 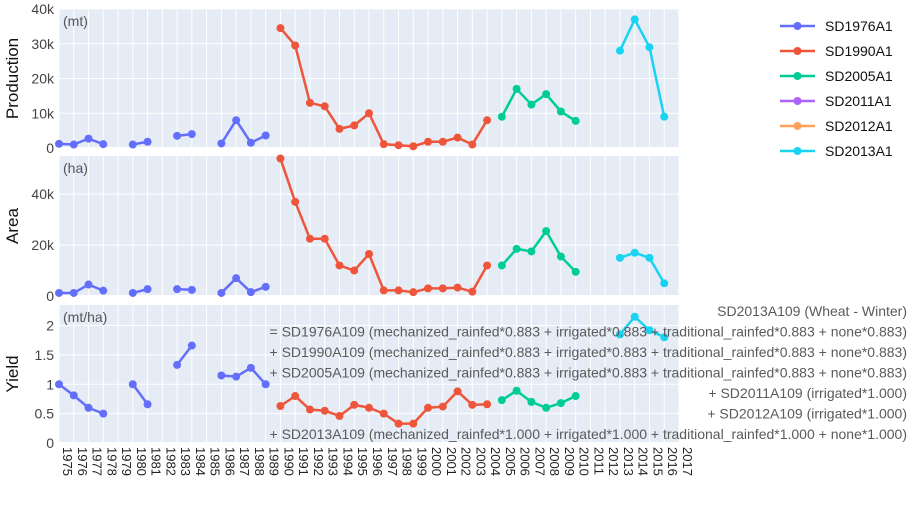 I want to click on legend-label: SD2012A1, so click(x=859, y=126).